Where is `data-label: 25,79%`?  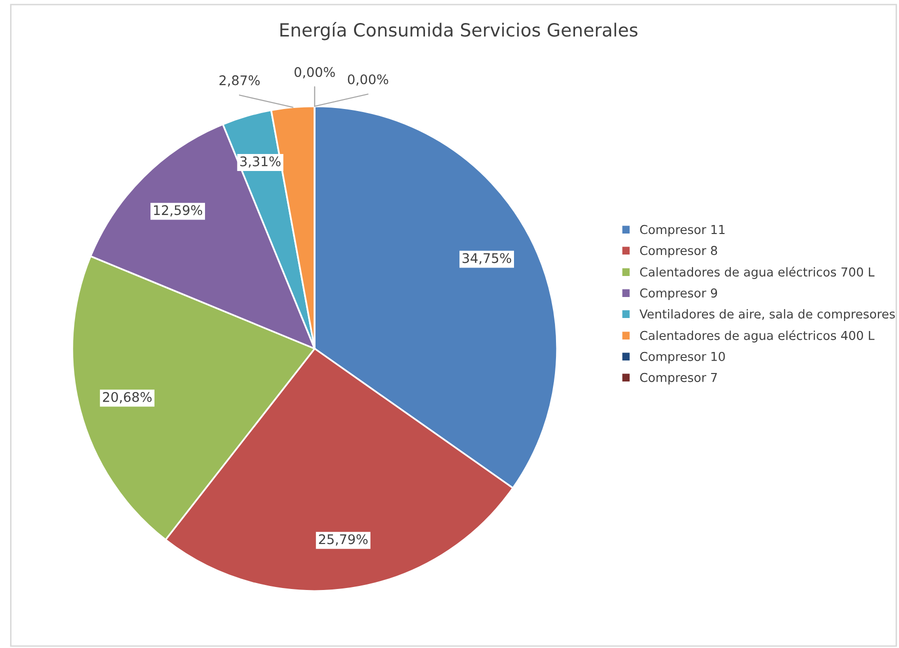 data-label: 25,79% is located at coordinates (343, 540).